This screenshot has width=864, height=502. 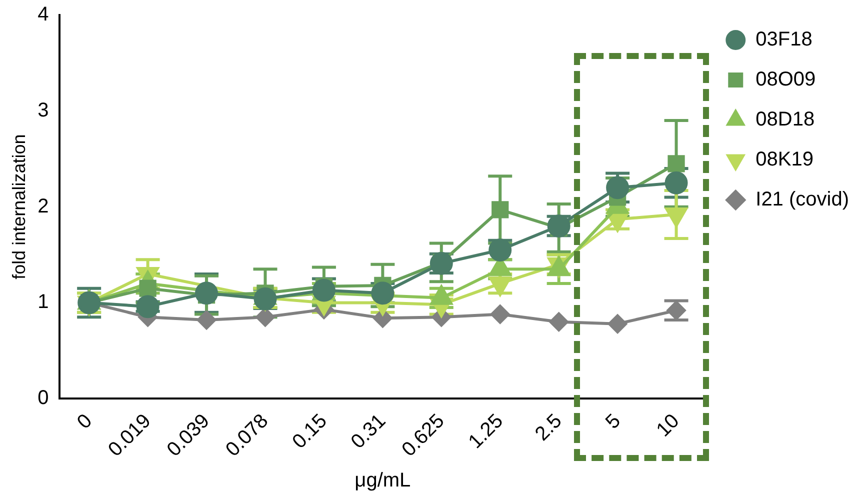 I want to click on y-axis-title: fold internalization, so click(x=18, y=207).